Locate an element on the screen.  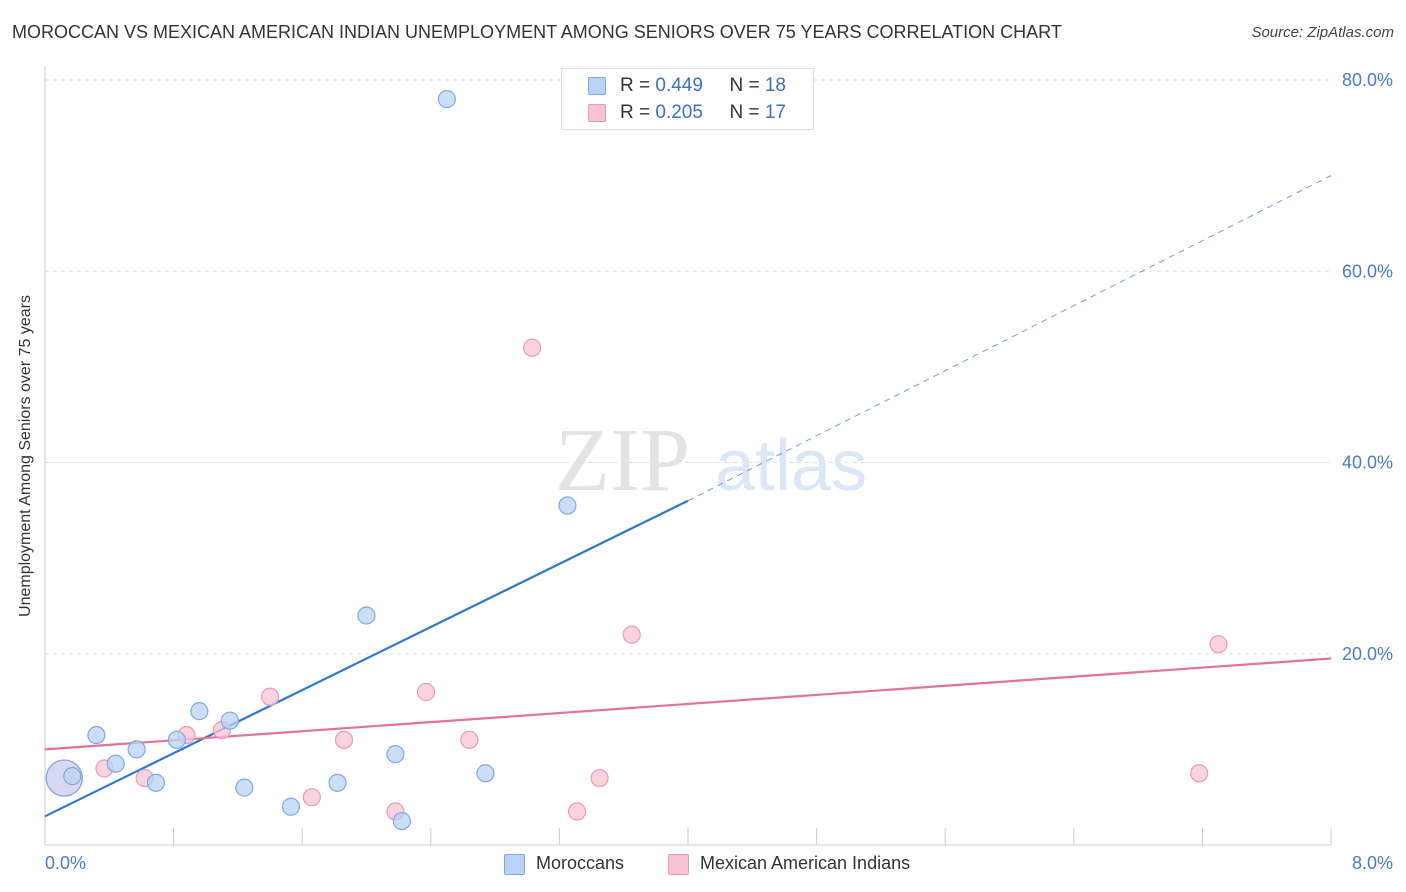
y-tick-label-1: 40.0% is located at coordinates (1367, 463).